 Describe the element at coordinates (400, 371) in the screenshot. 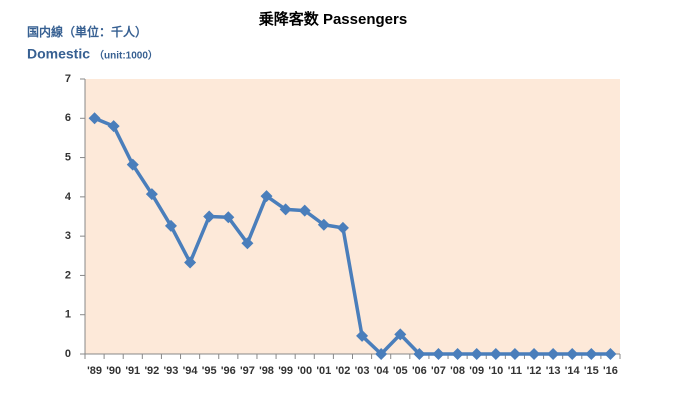

I see `x-tick-label: '05` at that location.